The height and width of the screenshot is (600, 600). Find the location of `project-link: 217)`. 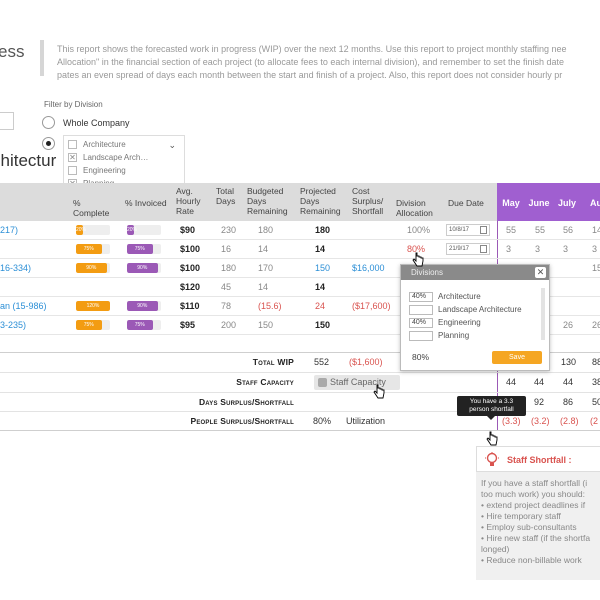

project-link: 217) is located at coordinates (9, 230).